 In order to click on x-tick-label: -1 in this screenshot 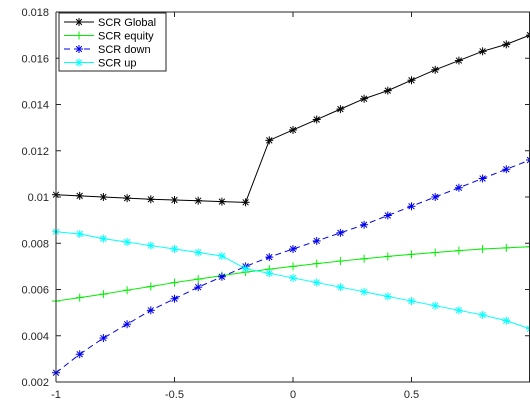, I will do `click(56, 395)`.